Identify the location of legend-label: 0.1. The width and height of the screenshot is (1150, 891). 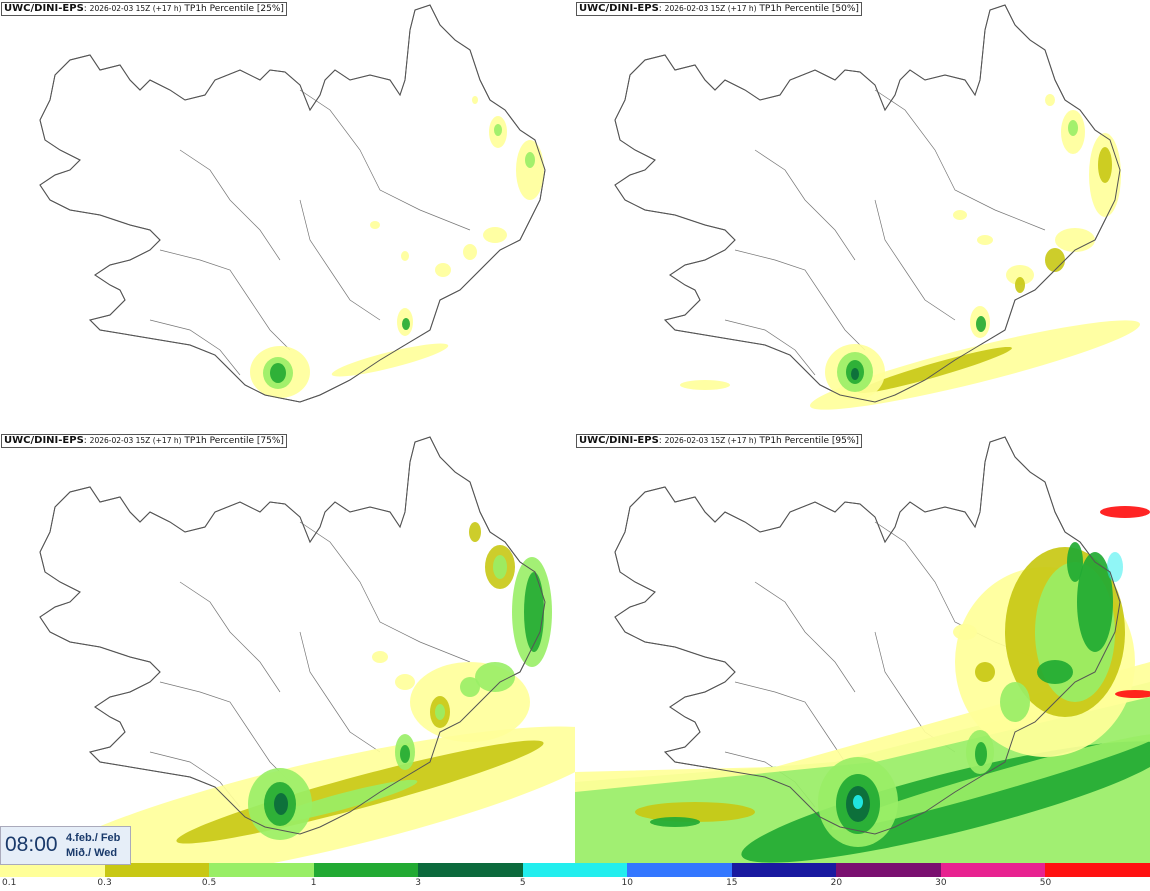
(9, 883).